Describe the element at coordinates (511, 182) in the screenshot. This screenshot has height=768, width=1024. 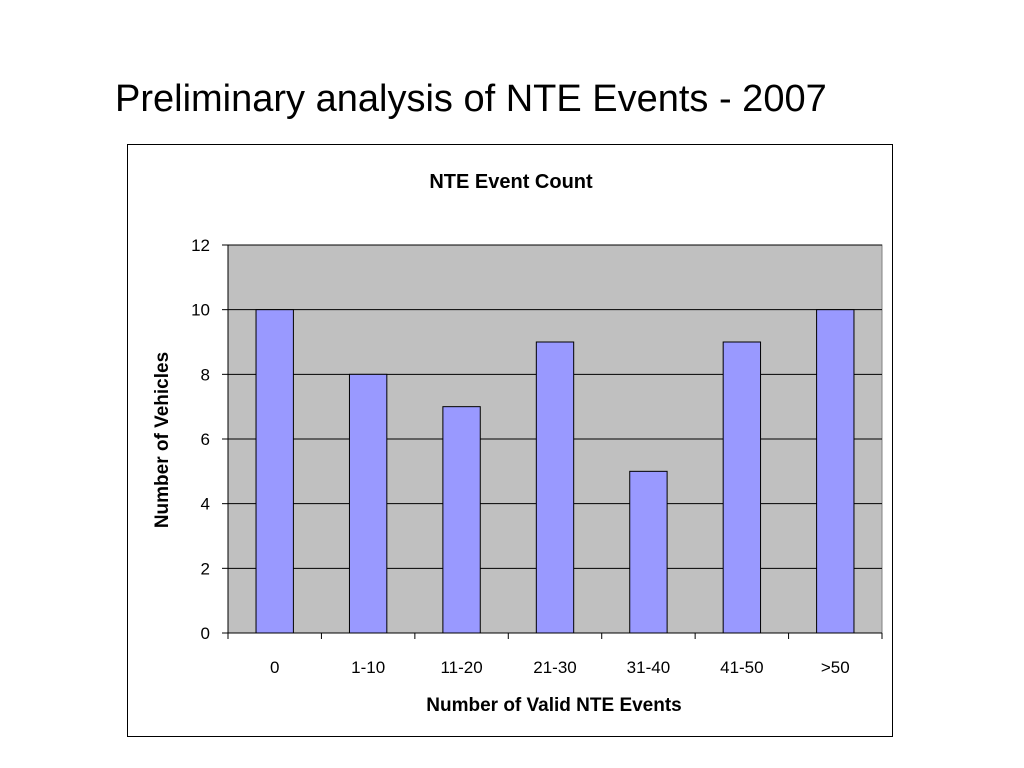
I see `chart-title: NTE Event Count` at that location.